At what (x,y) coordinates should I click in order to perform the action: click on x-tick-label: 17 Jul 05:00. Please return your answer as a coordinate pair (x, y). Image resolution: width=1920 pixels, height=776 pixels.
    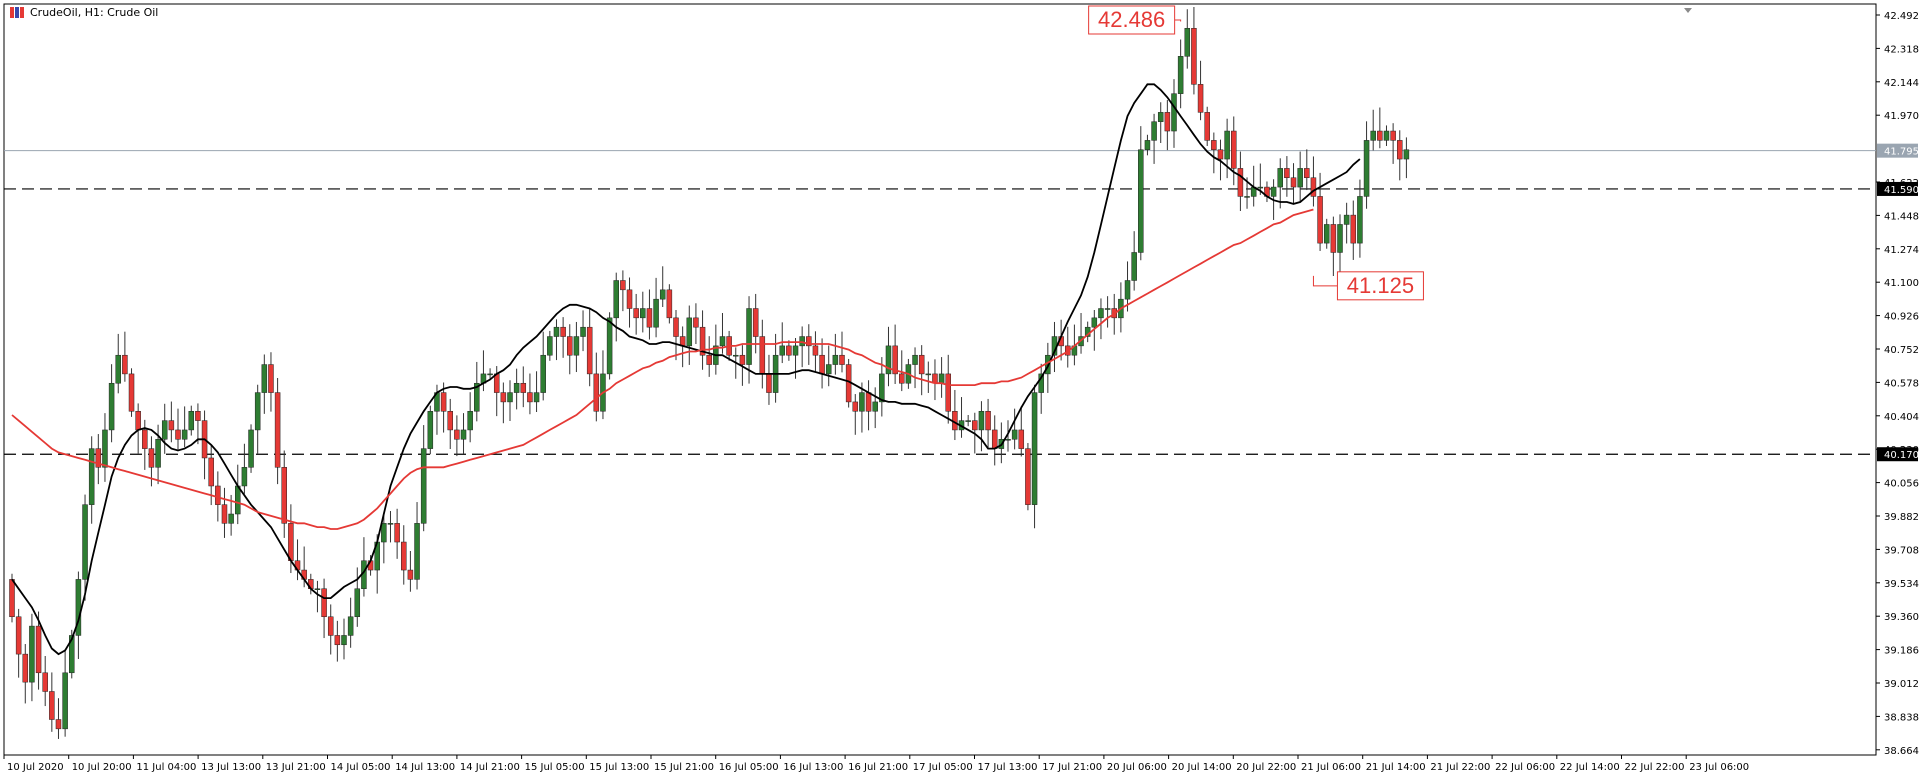
    Looking at the image, I should click on (943, 767).